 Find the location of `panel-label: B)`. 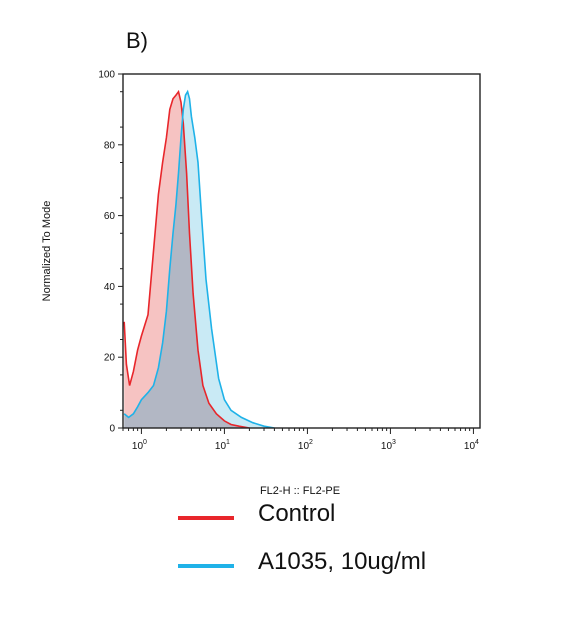

panel-label: B) is located at coordinates (137, 40).